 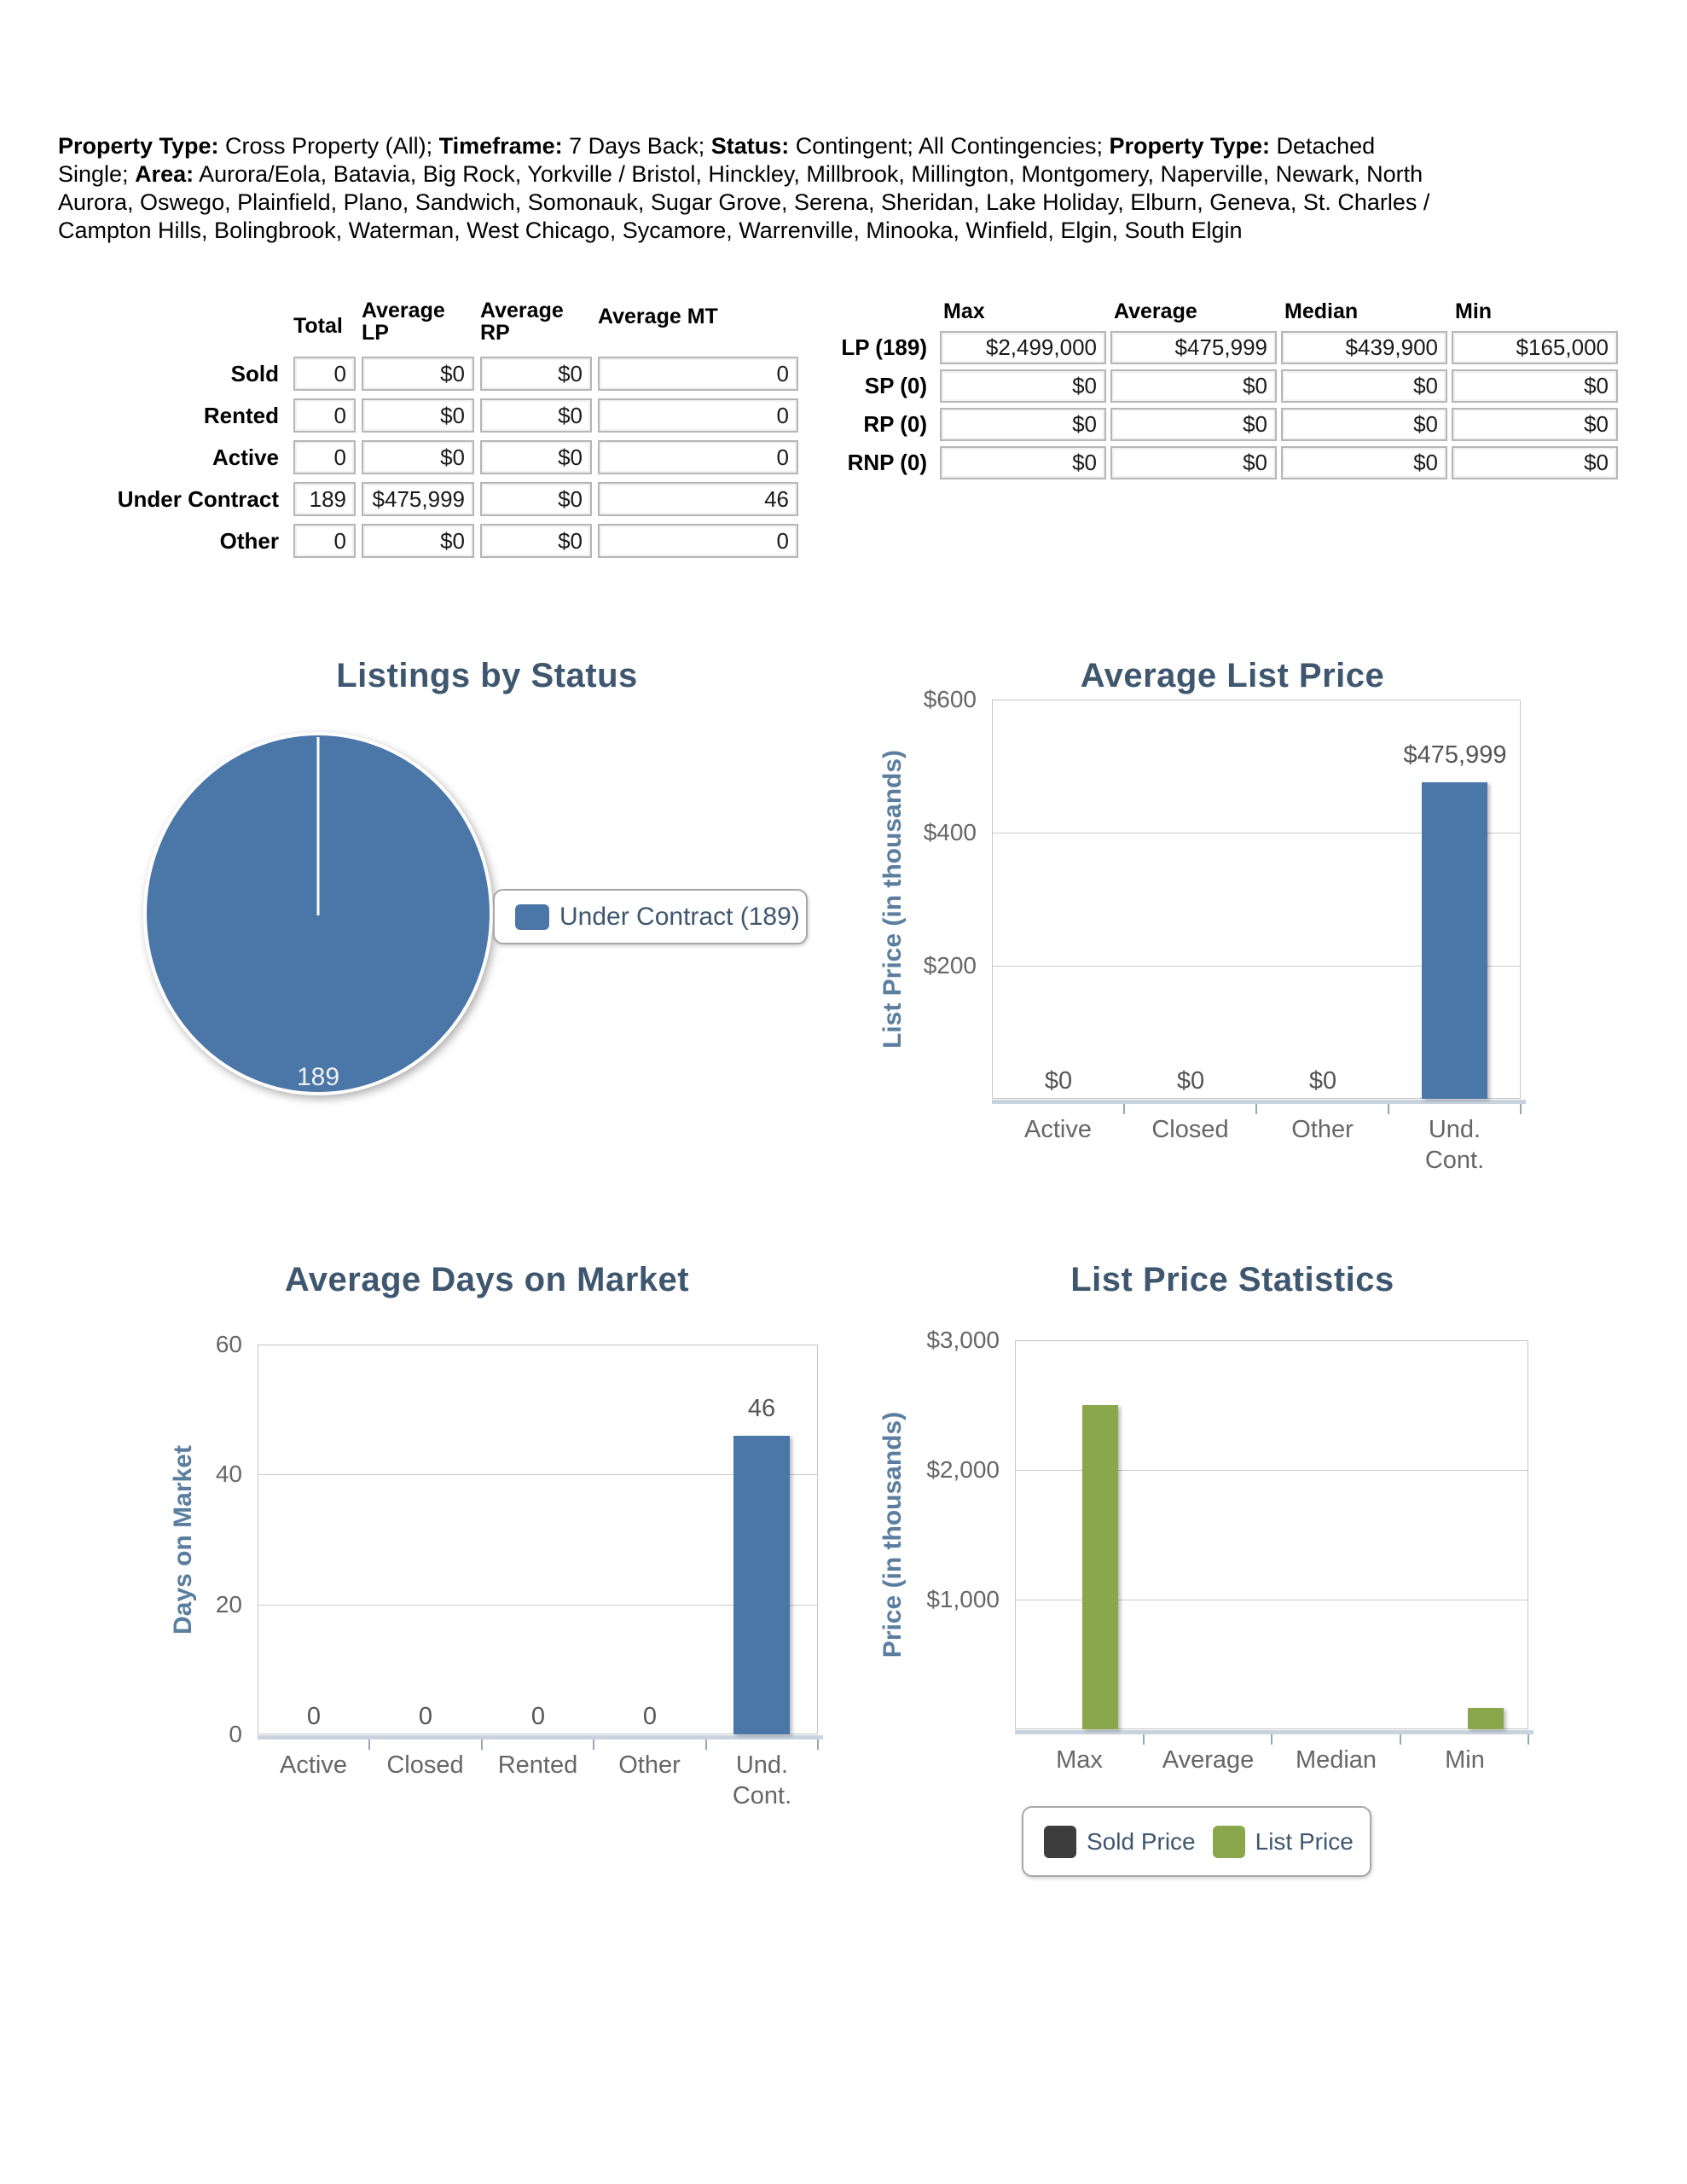 I want to click on x-category-label-active: Active, so click(x=1058, y=1129).